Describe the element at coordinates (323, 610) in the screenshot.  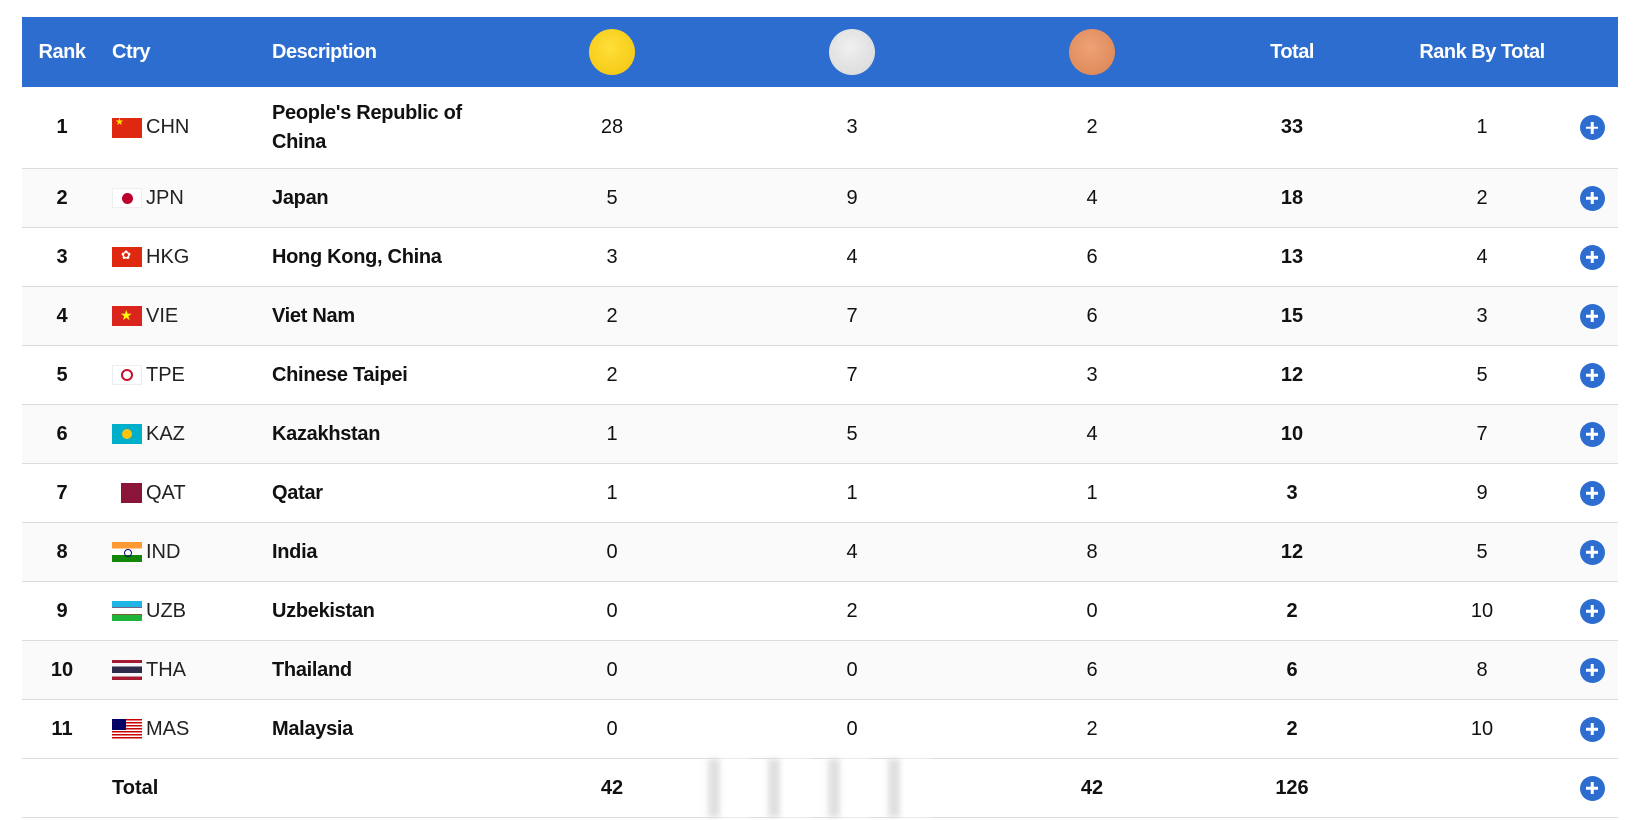
I see `country-name: Uzbekistan` at that location.